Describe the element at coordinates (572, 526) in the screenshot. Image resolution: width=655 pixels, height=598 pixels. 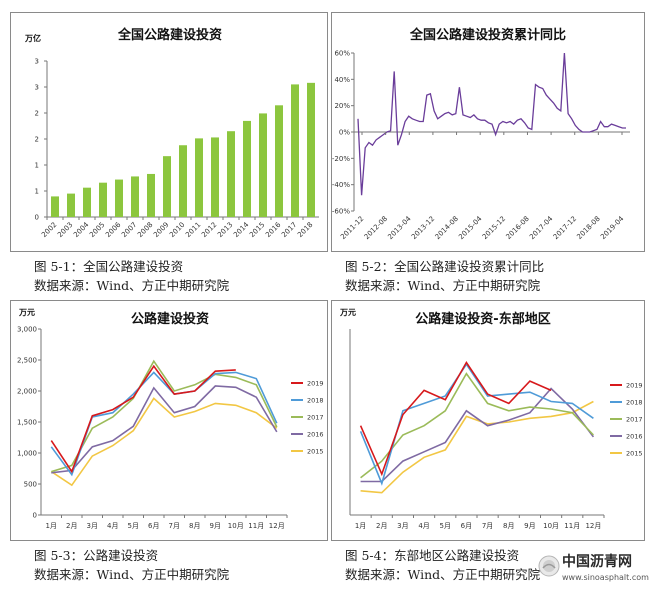
I see `x-tick-label: 11月` at that location.